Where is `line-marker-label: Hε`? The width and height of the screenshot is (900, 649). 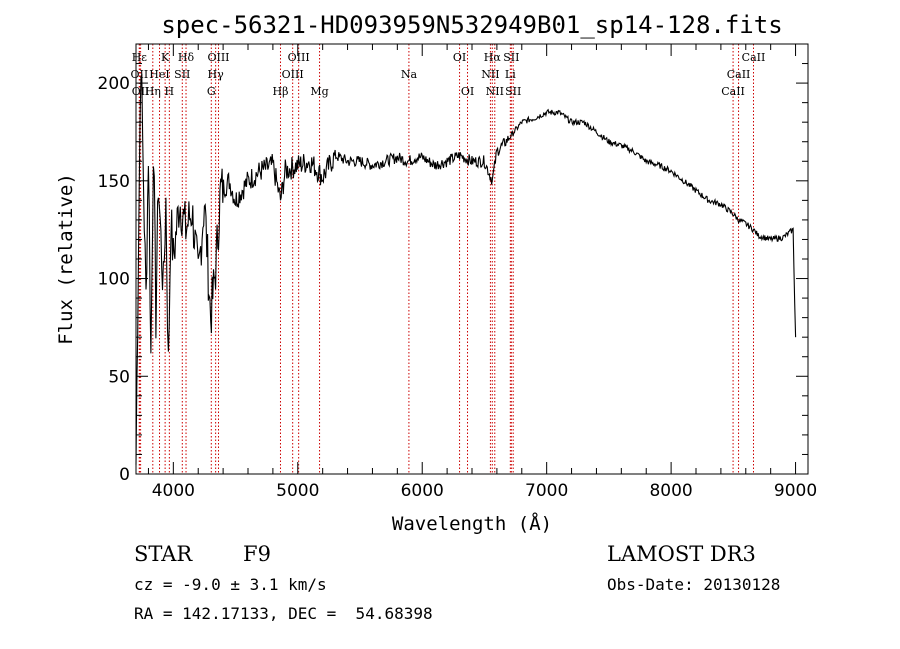 line-marker-label: Hε is located at coordinates (140, 57).